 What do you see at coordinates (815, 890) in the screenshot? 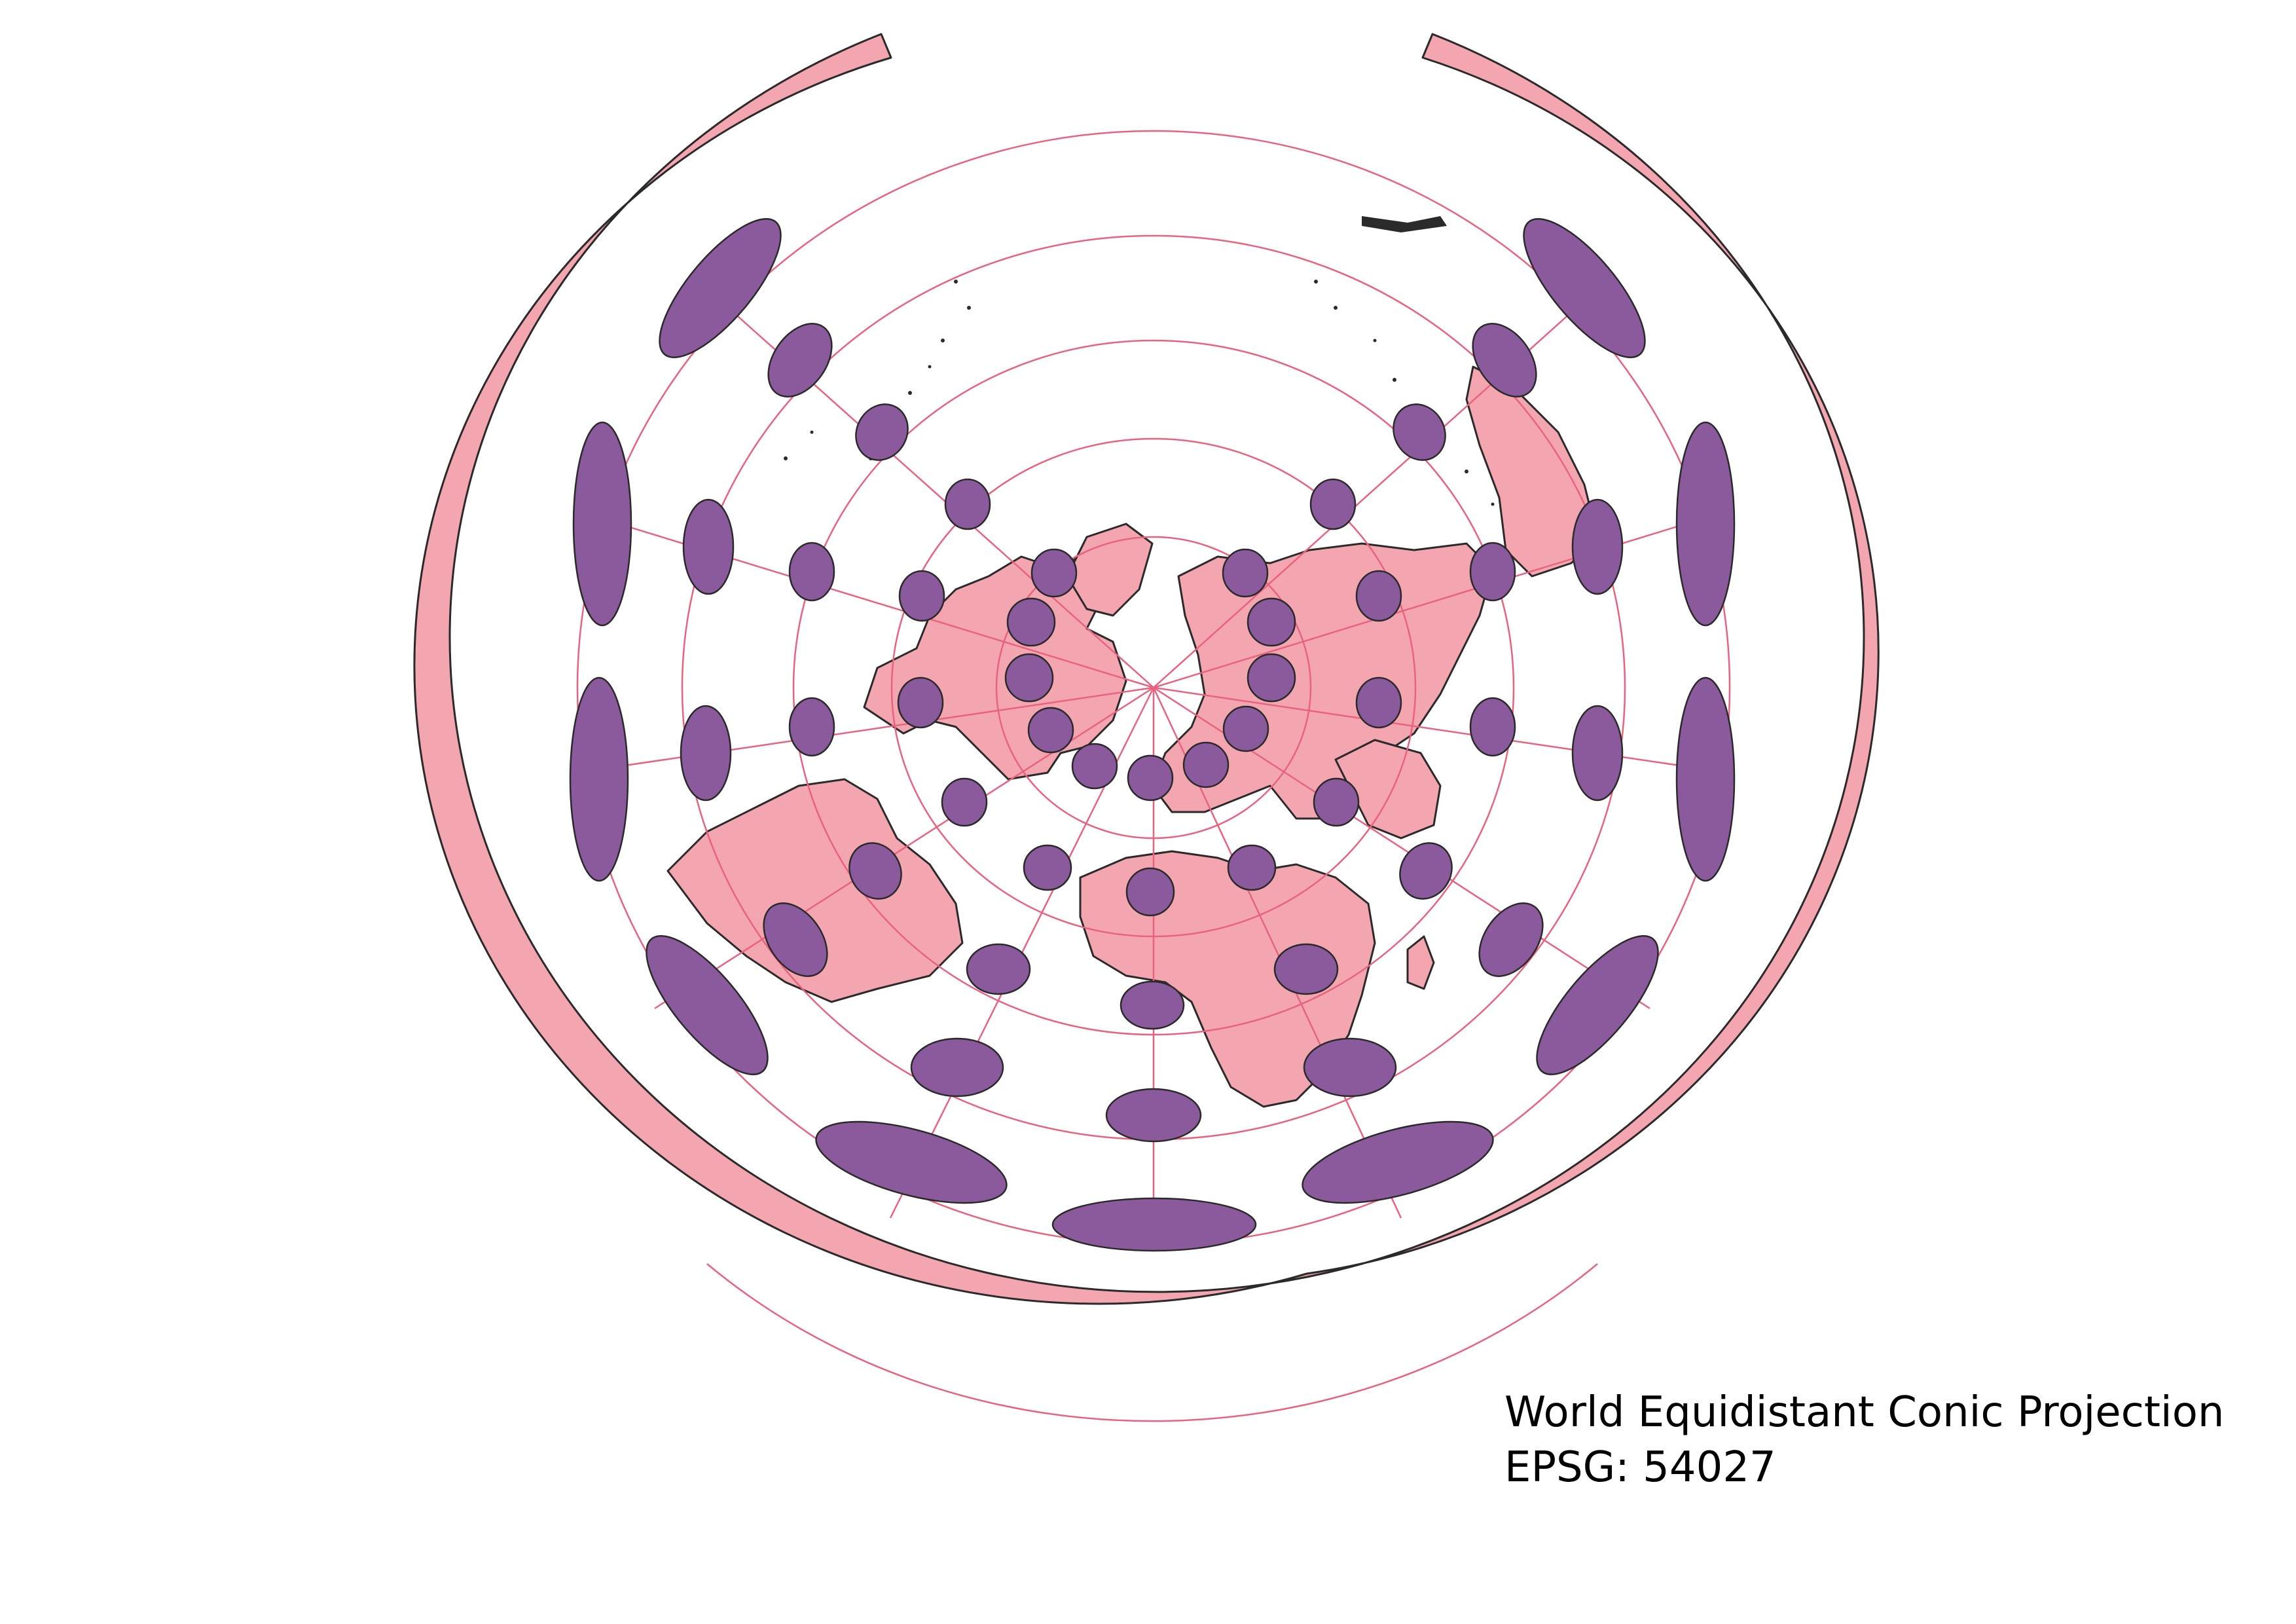
I see `south-america` at bounding box center [815, 890].